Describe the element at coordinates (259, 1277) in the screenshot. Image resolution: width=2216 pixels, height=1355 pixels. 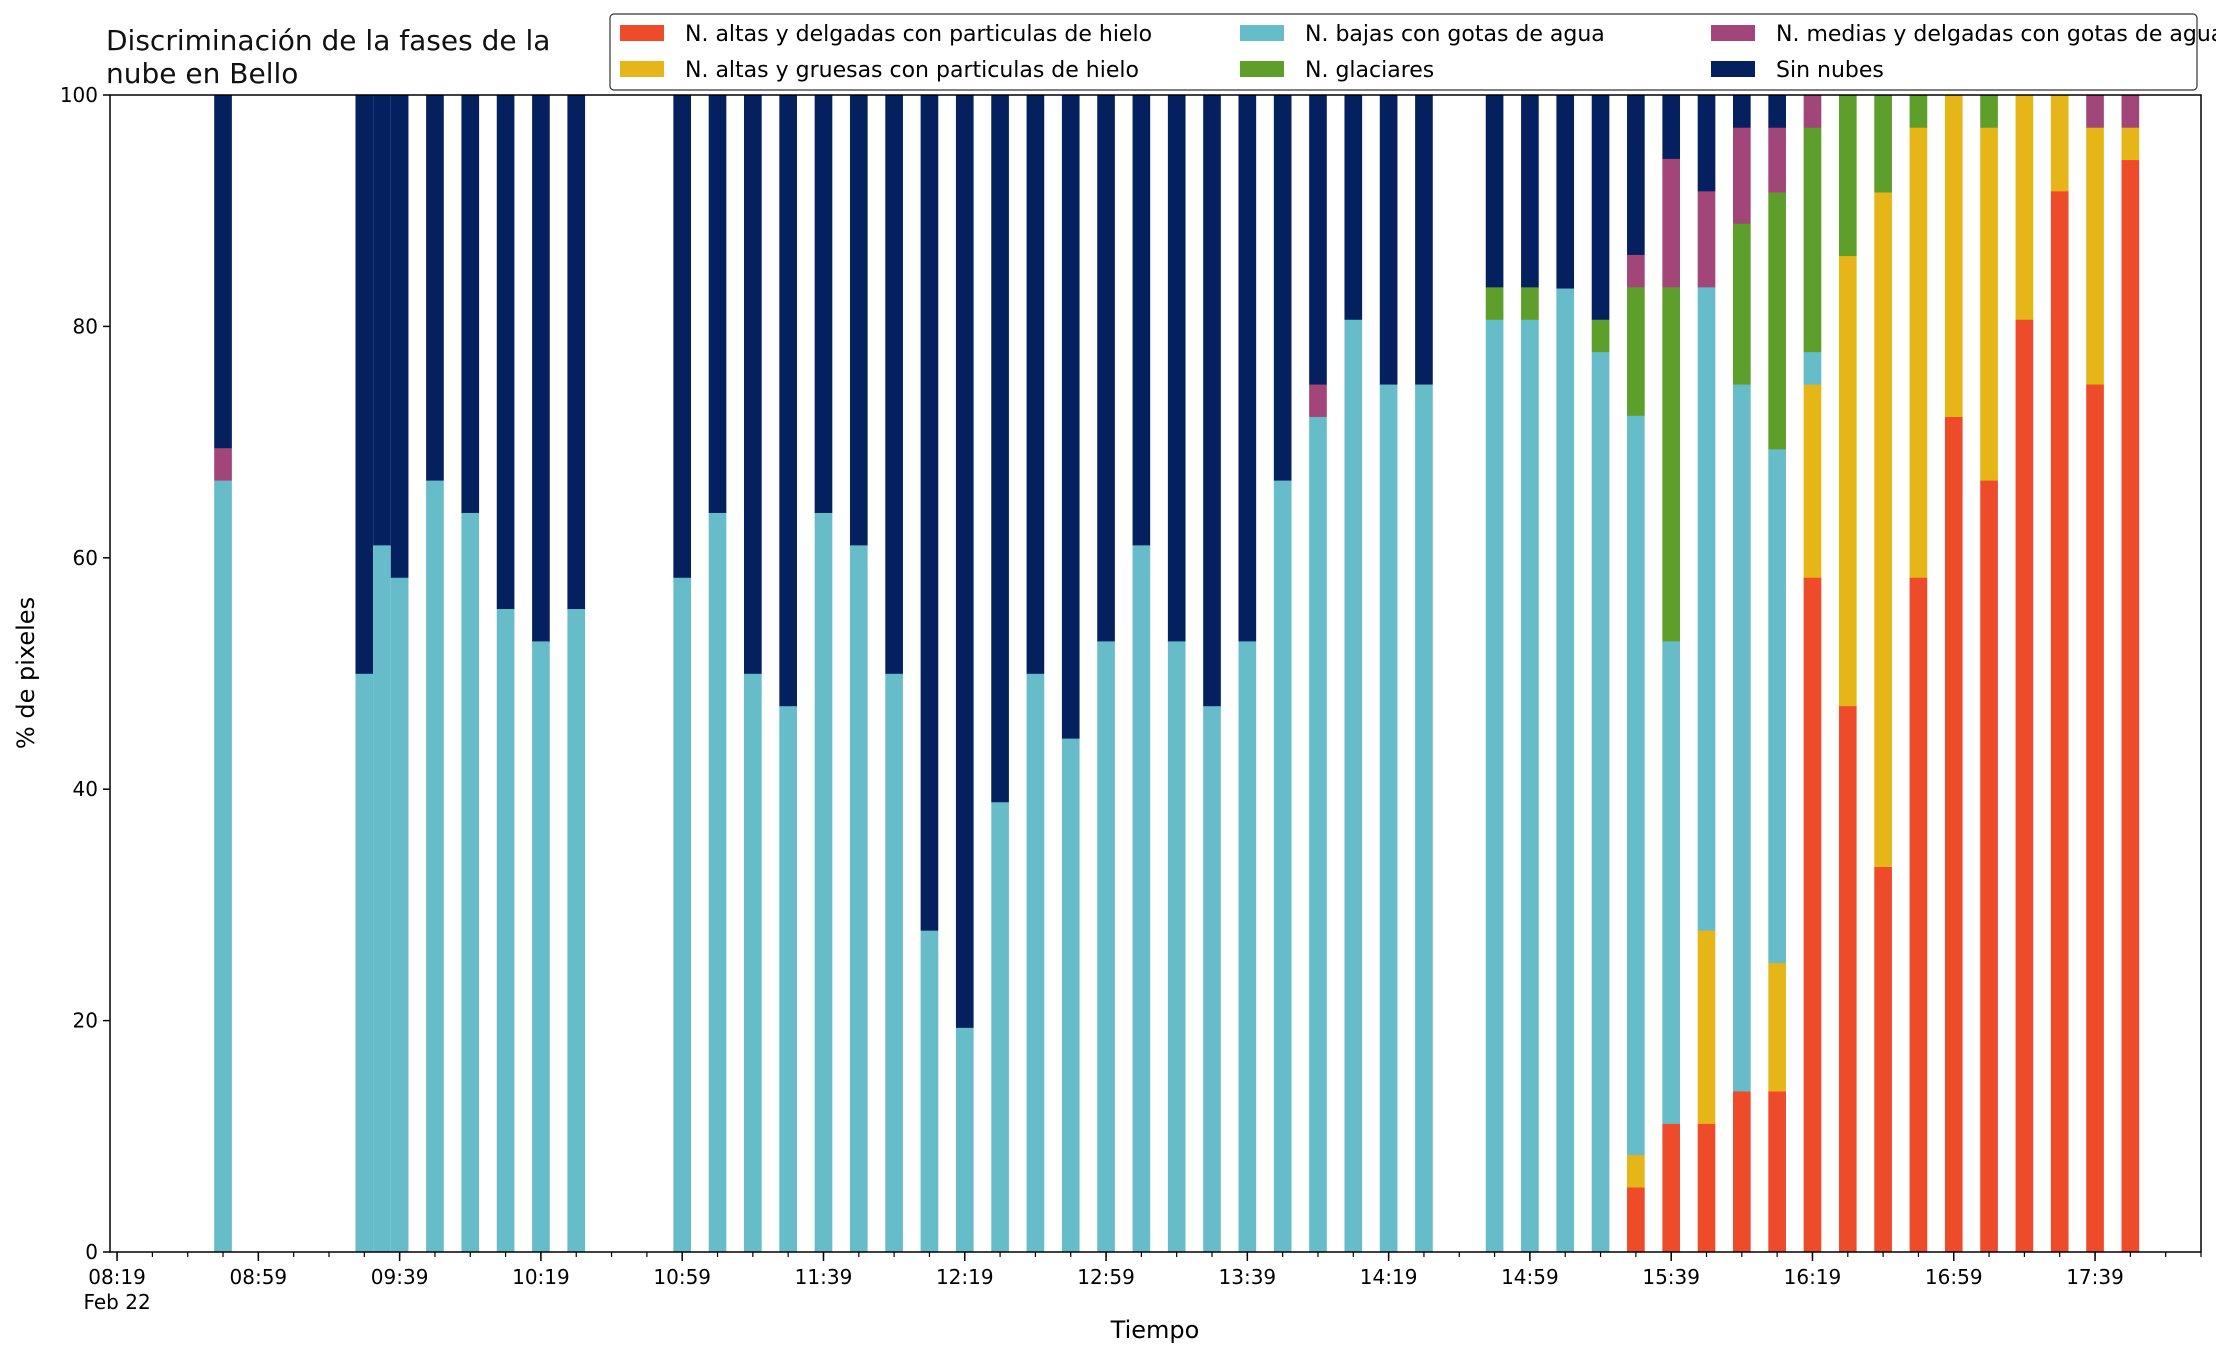
I see `x-tick-label: 08:59` at that location.